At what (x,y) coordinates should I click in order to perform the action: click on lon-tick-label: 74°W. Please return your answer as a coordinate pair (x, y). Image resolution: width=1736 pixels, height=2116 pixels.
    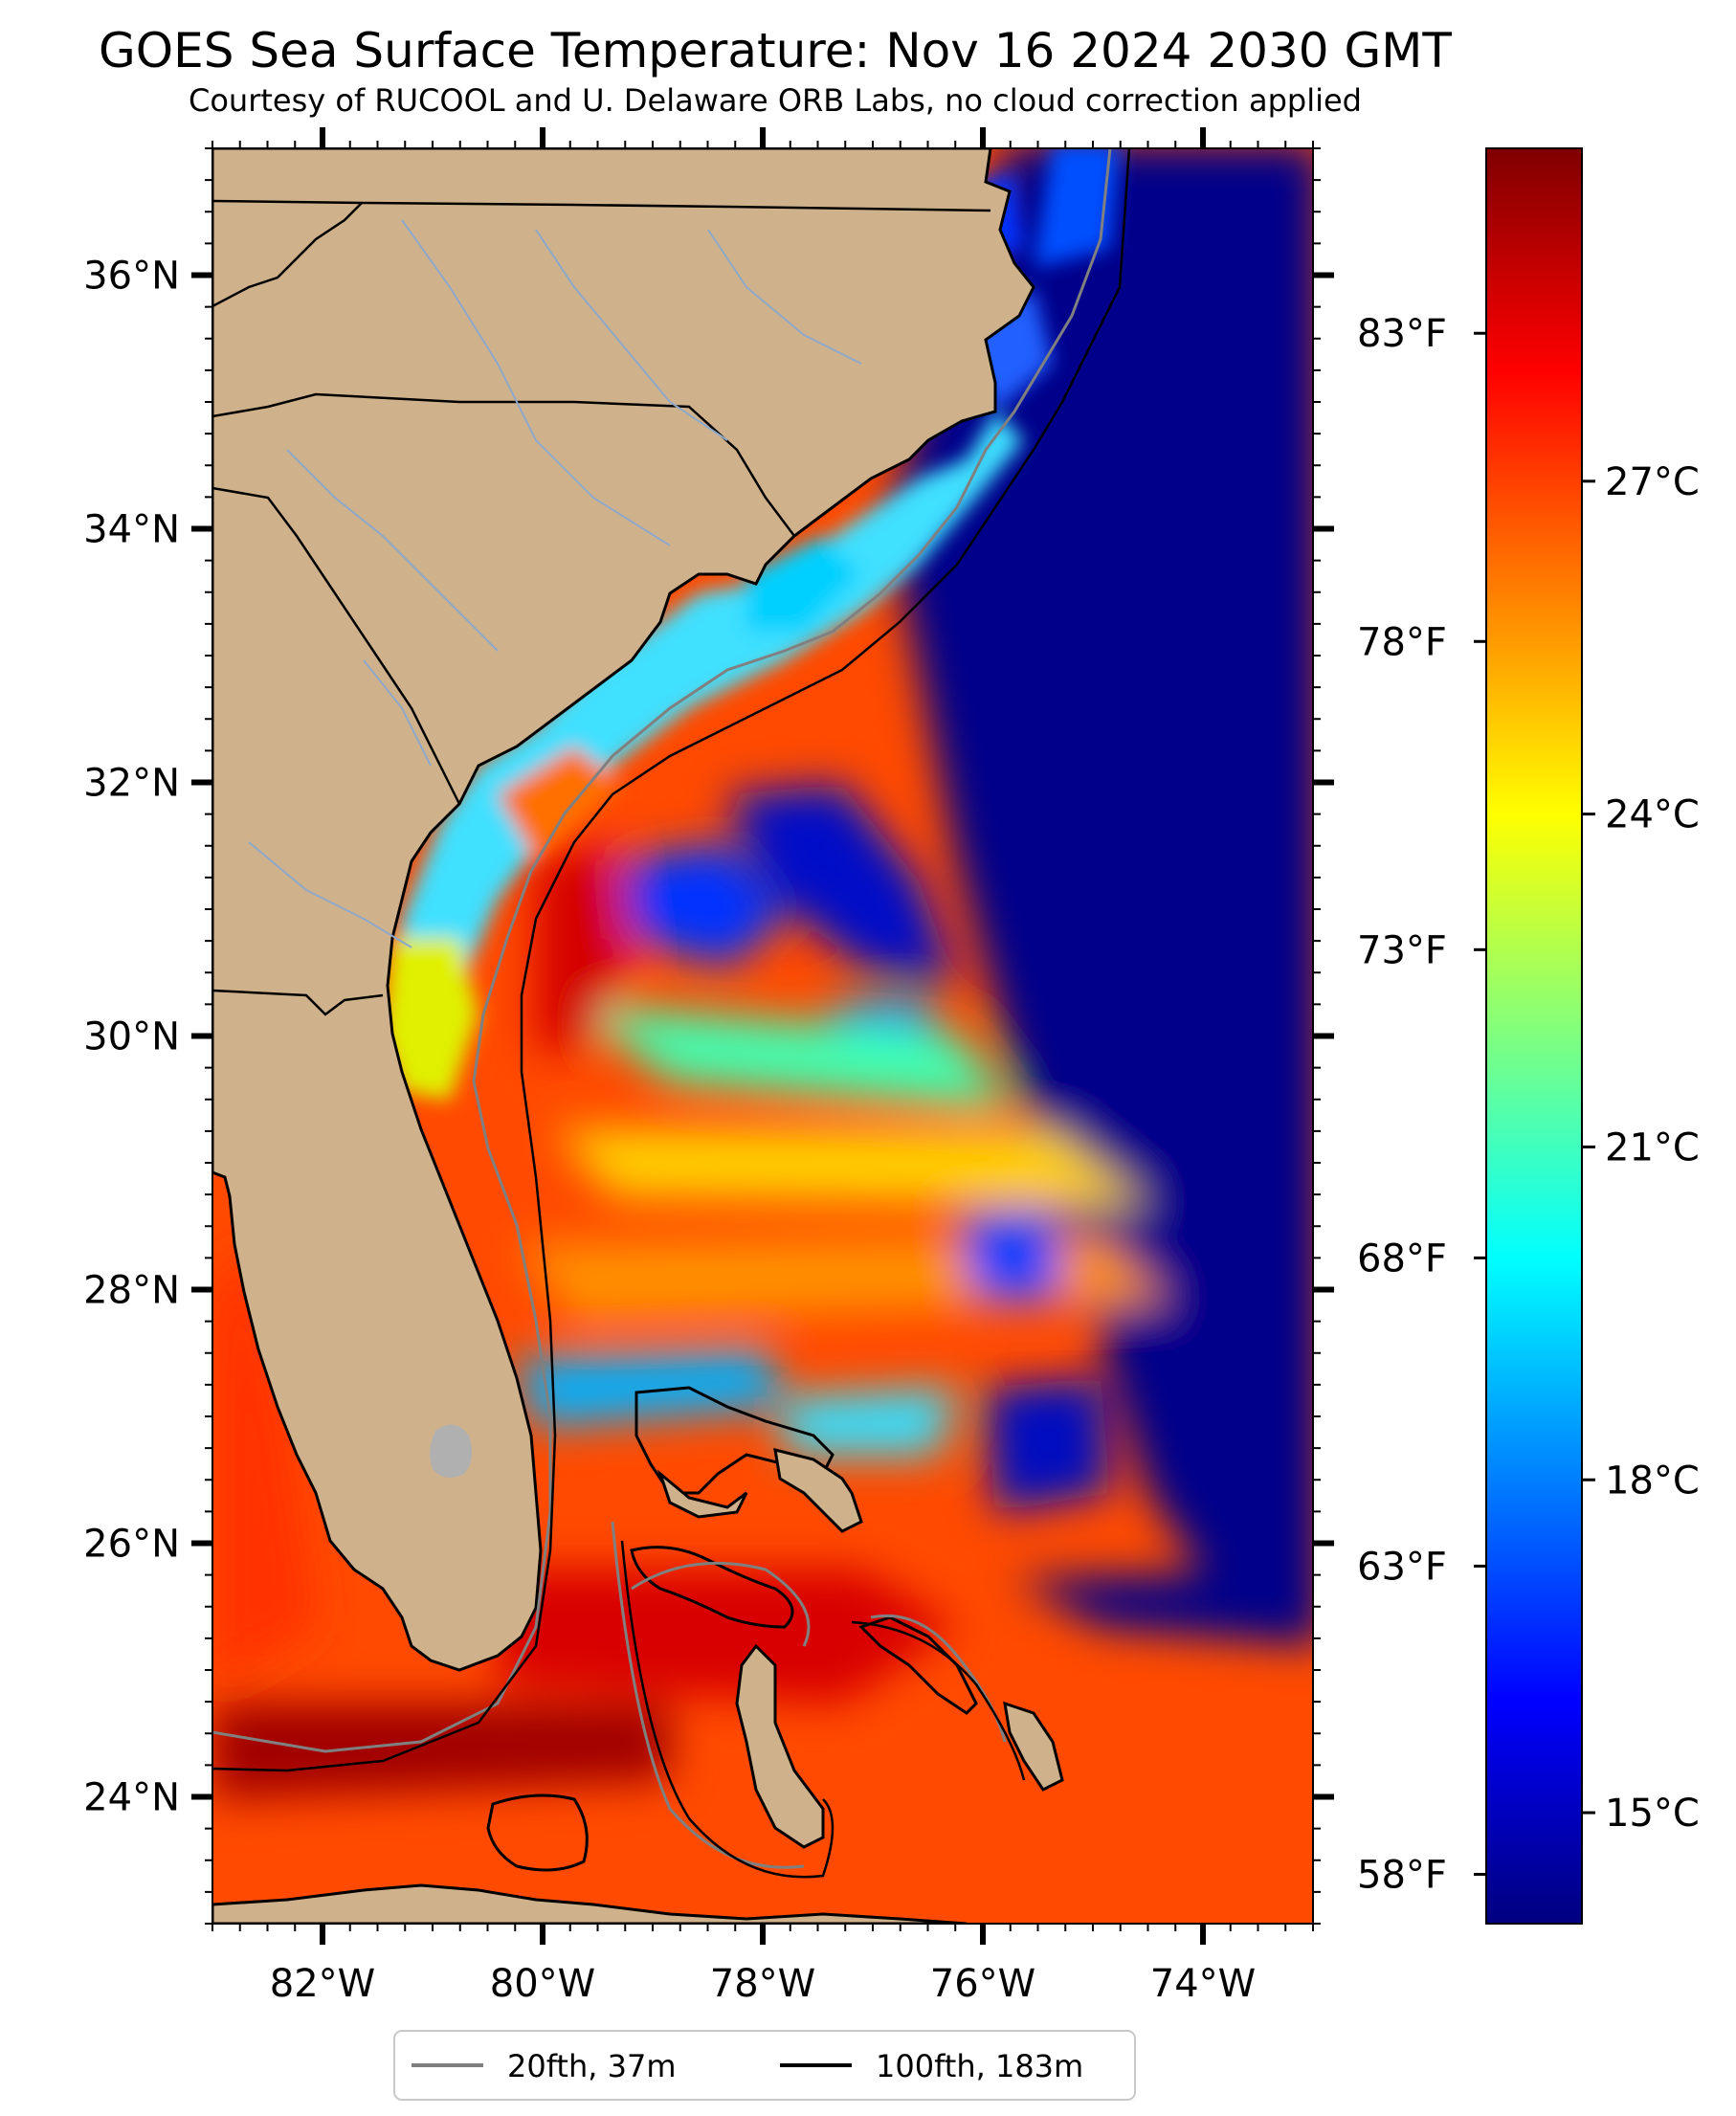
    Looking at the image, I should click on (1203, 1984).